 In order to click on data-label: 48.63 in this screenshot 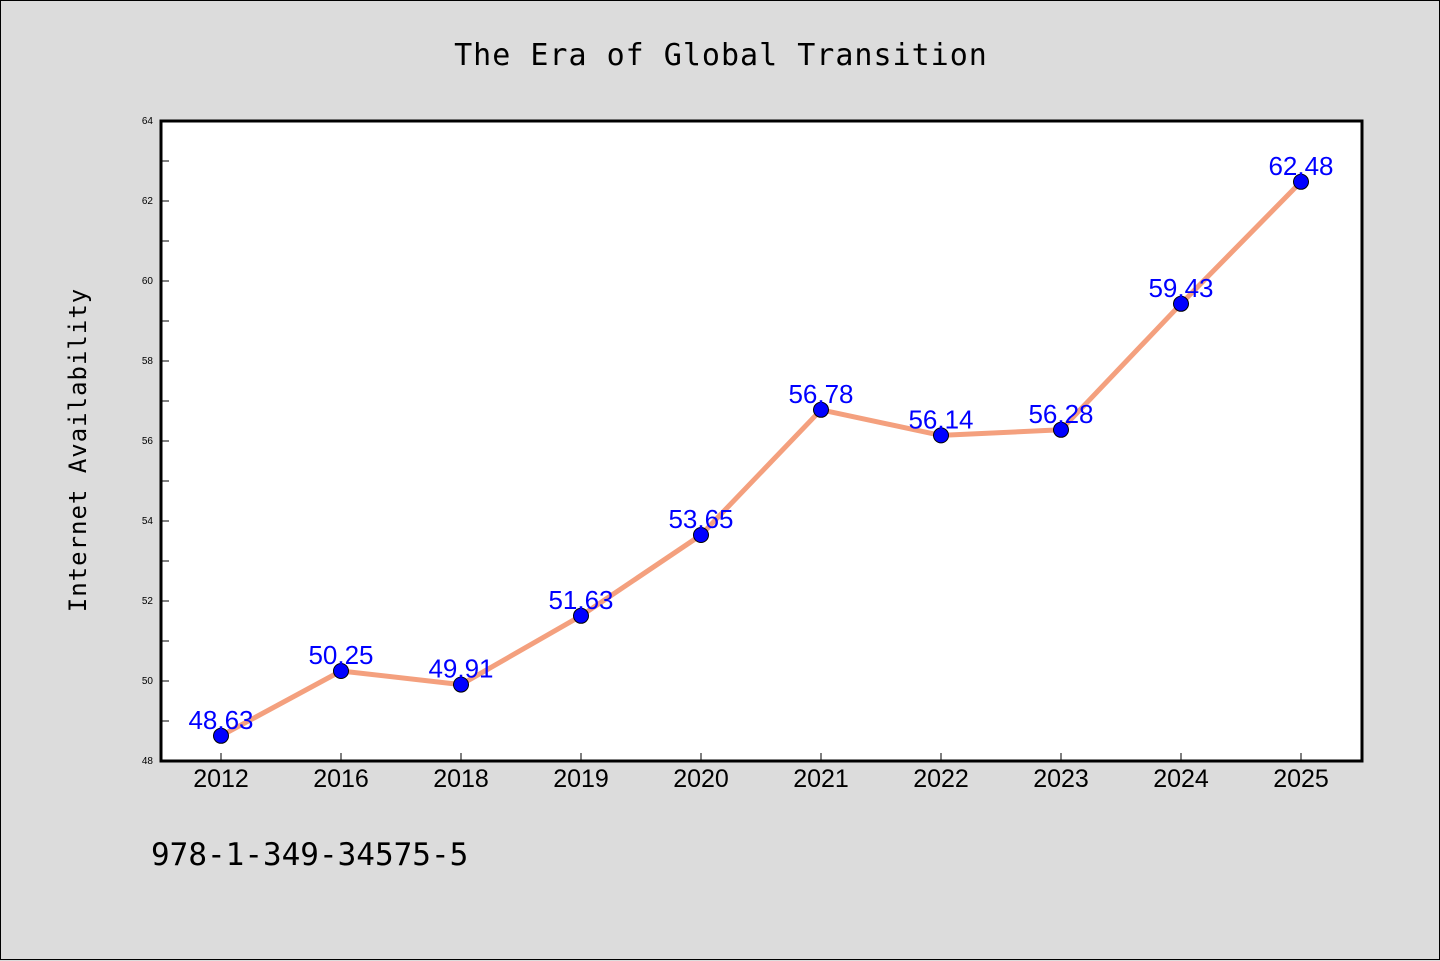, I will do `click(220, 720)`.